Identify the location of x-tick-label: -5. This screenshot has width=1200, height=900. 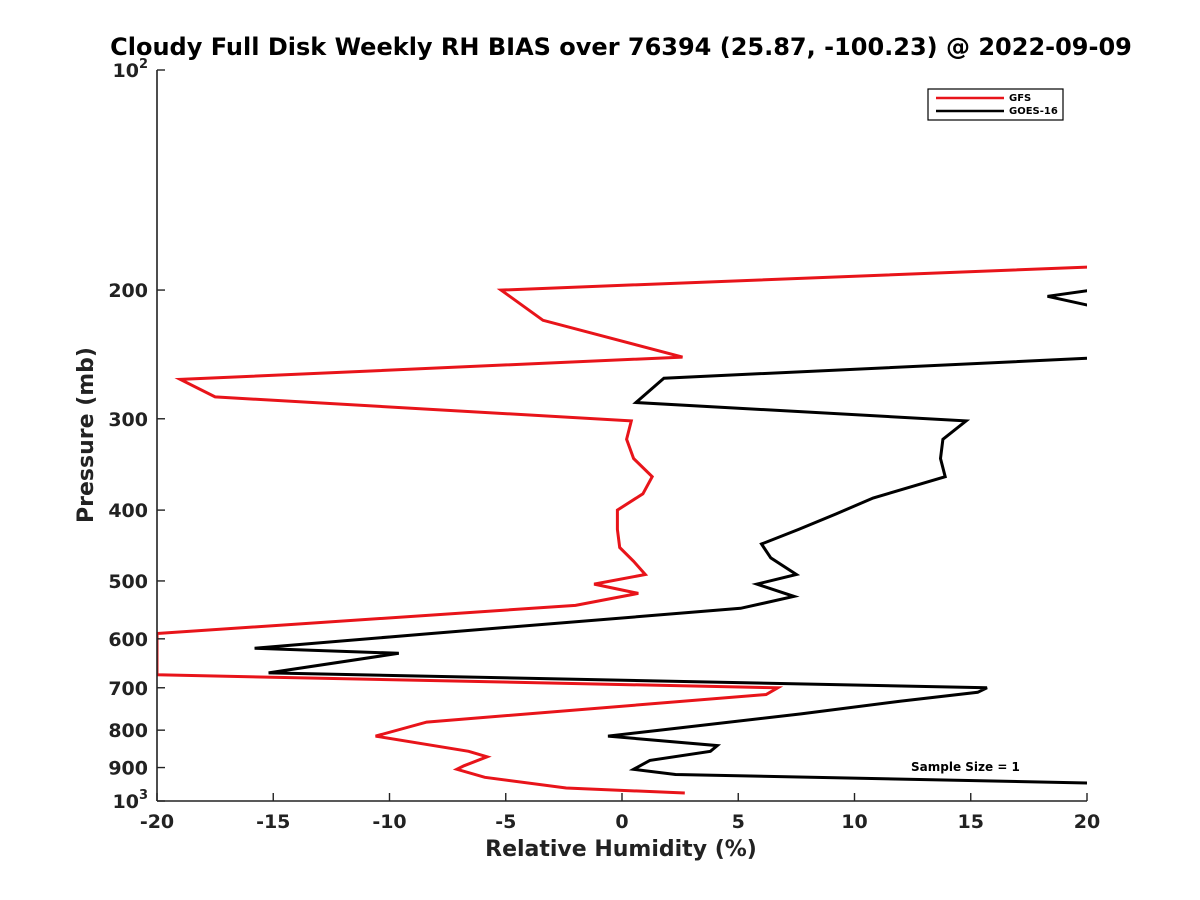
(505, 822).